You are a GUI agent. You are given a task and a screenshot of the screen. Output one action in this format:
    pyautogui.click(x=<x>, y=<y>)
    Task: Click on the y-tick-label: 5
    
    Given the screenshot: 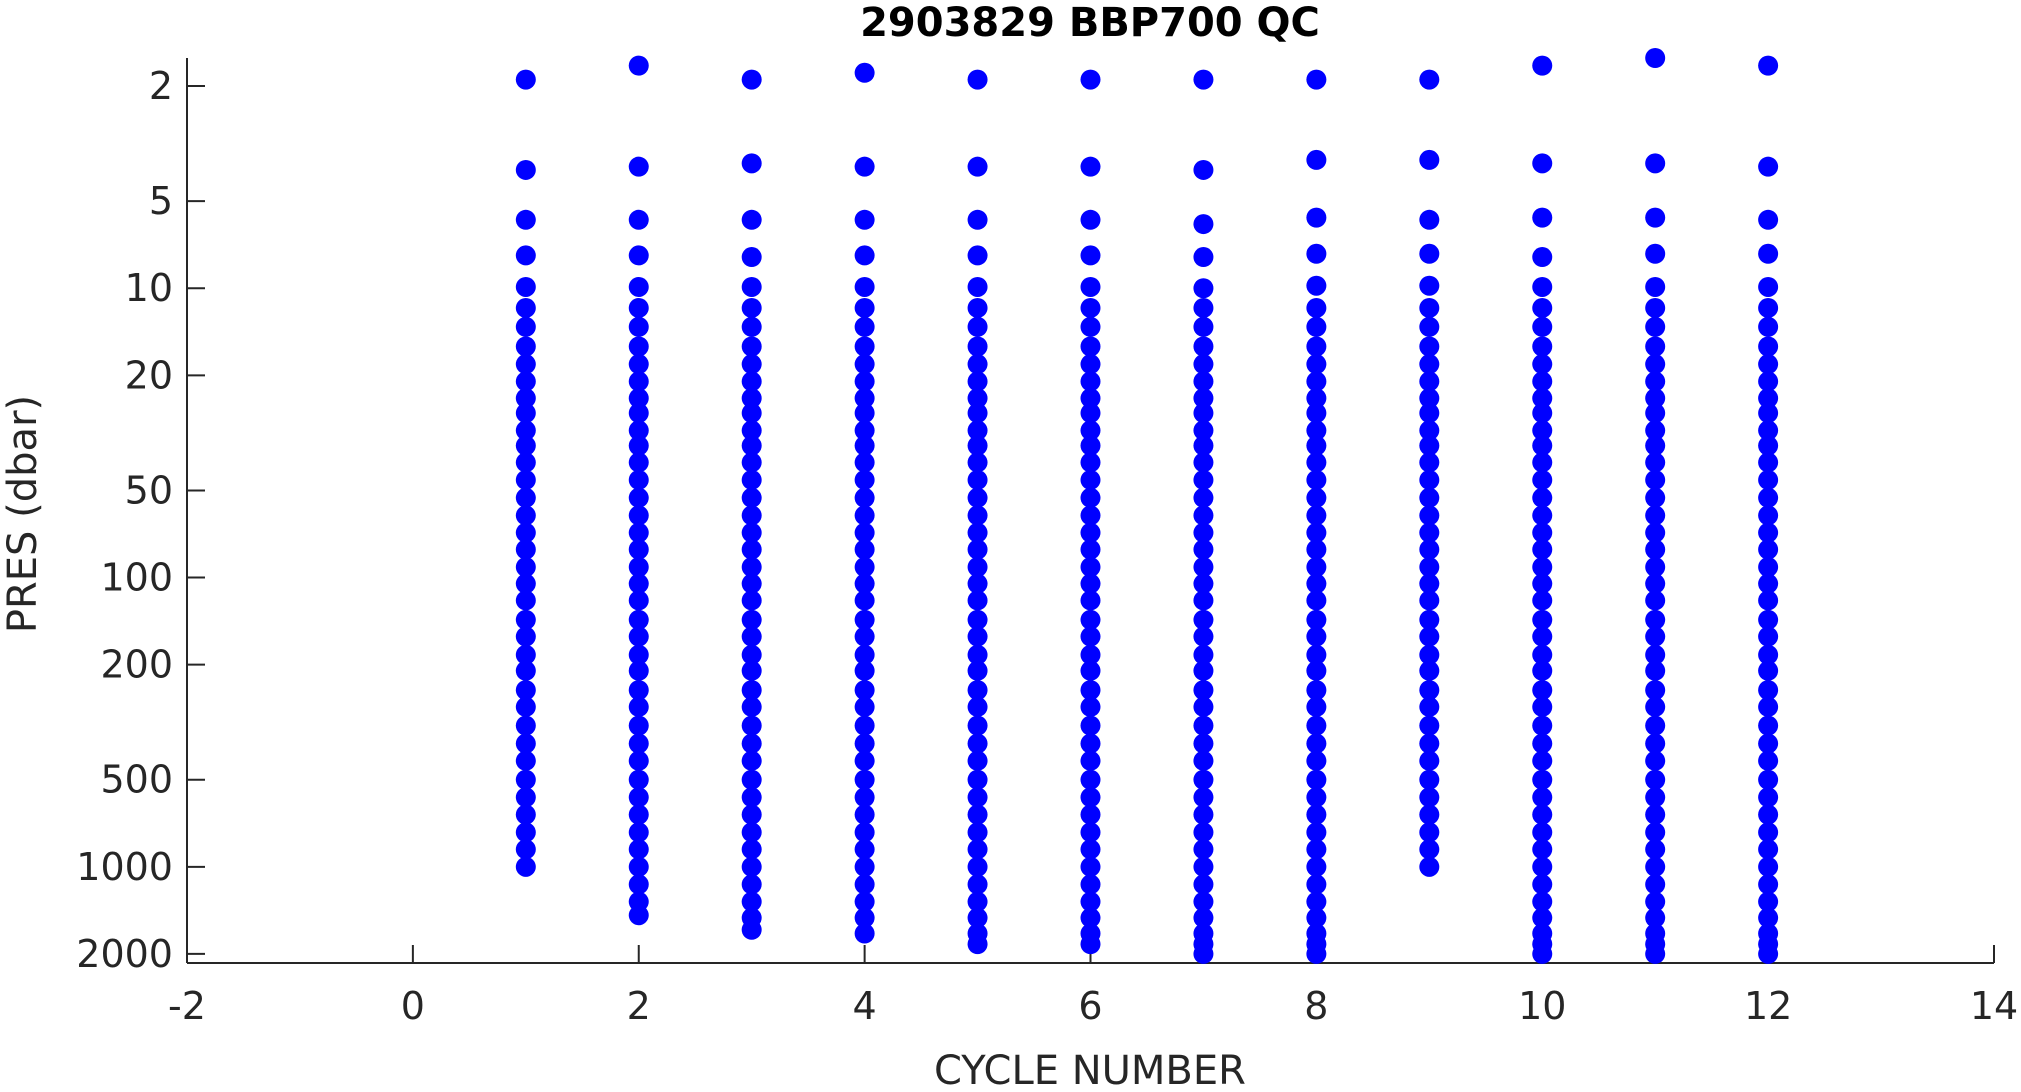 What is the action you would take?
    pyautogui.click(x=161, y=201)
    